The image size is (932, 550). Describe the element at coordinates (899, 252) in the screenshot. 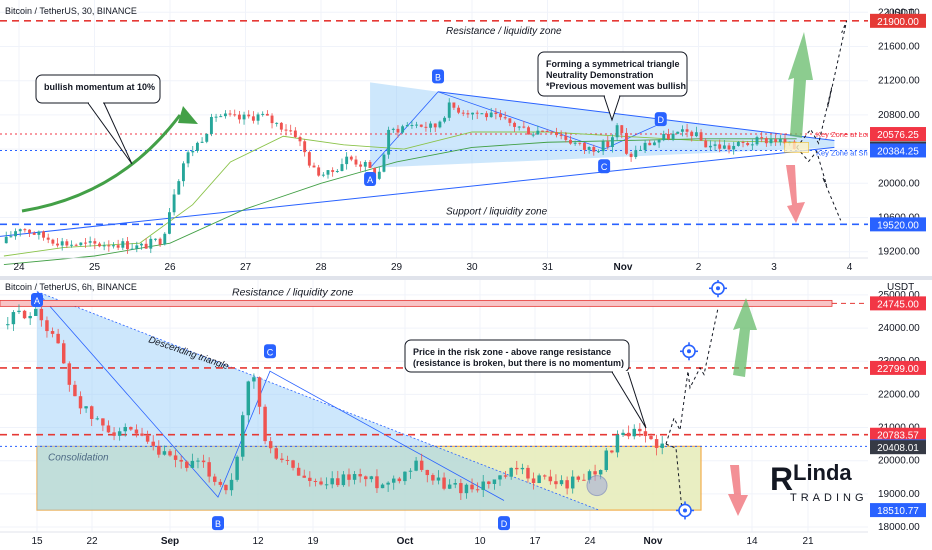

I see `top-y-tick: 19200.00` at that location.